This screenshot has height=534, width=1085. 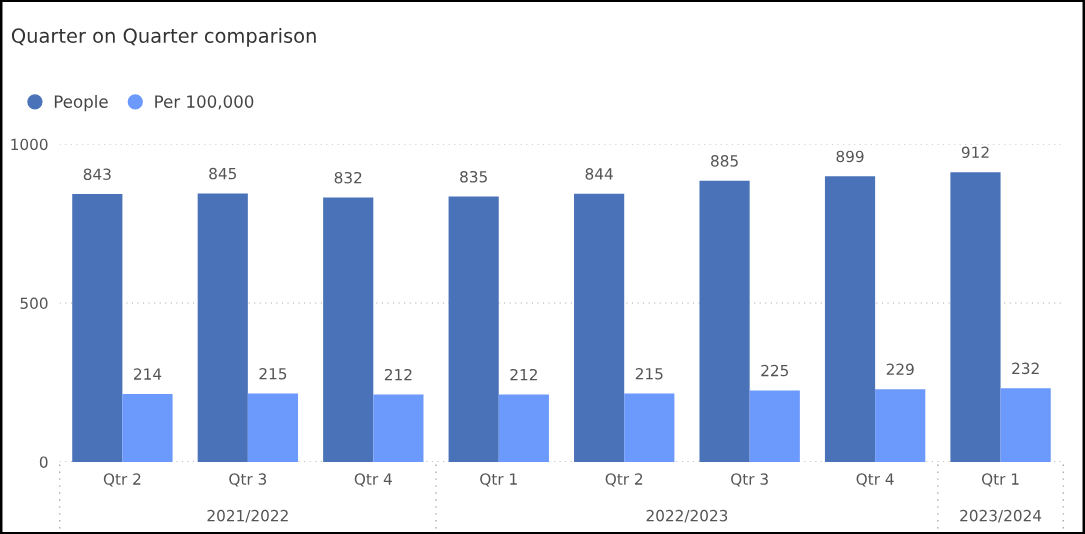 What do you see at coordinates (599, 174) in the screenshot?
I see `data-label: 844` at bounding box center [599, 174].